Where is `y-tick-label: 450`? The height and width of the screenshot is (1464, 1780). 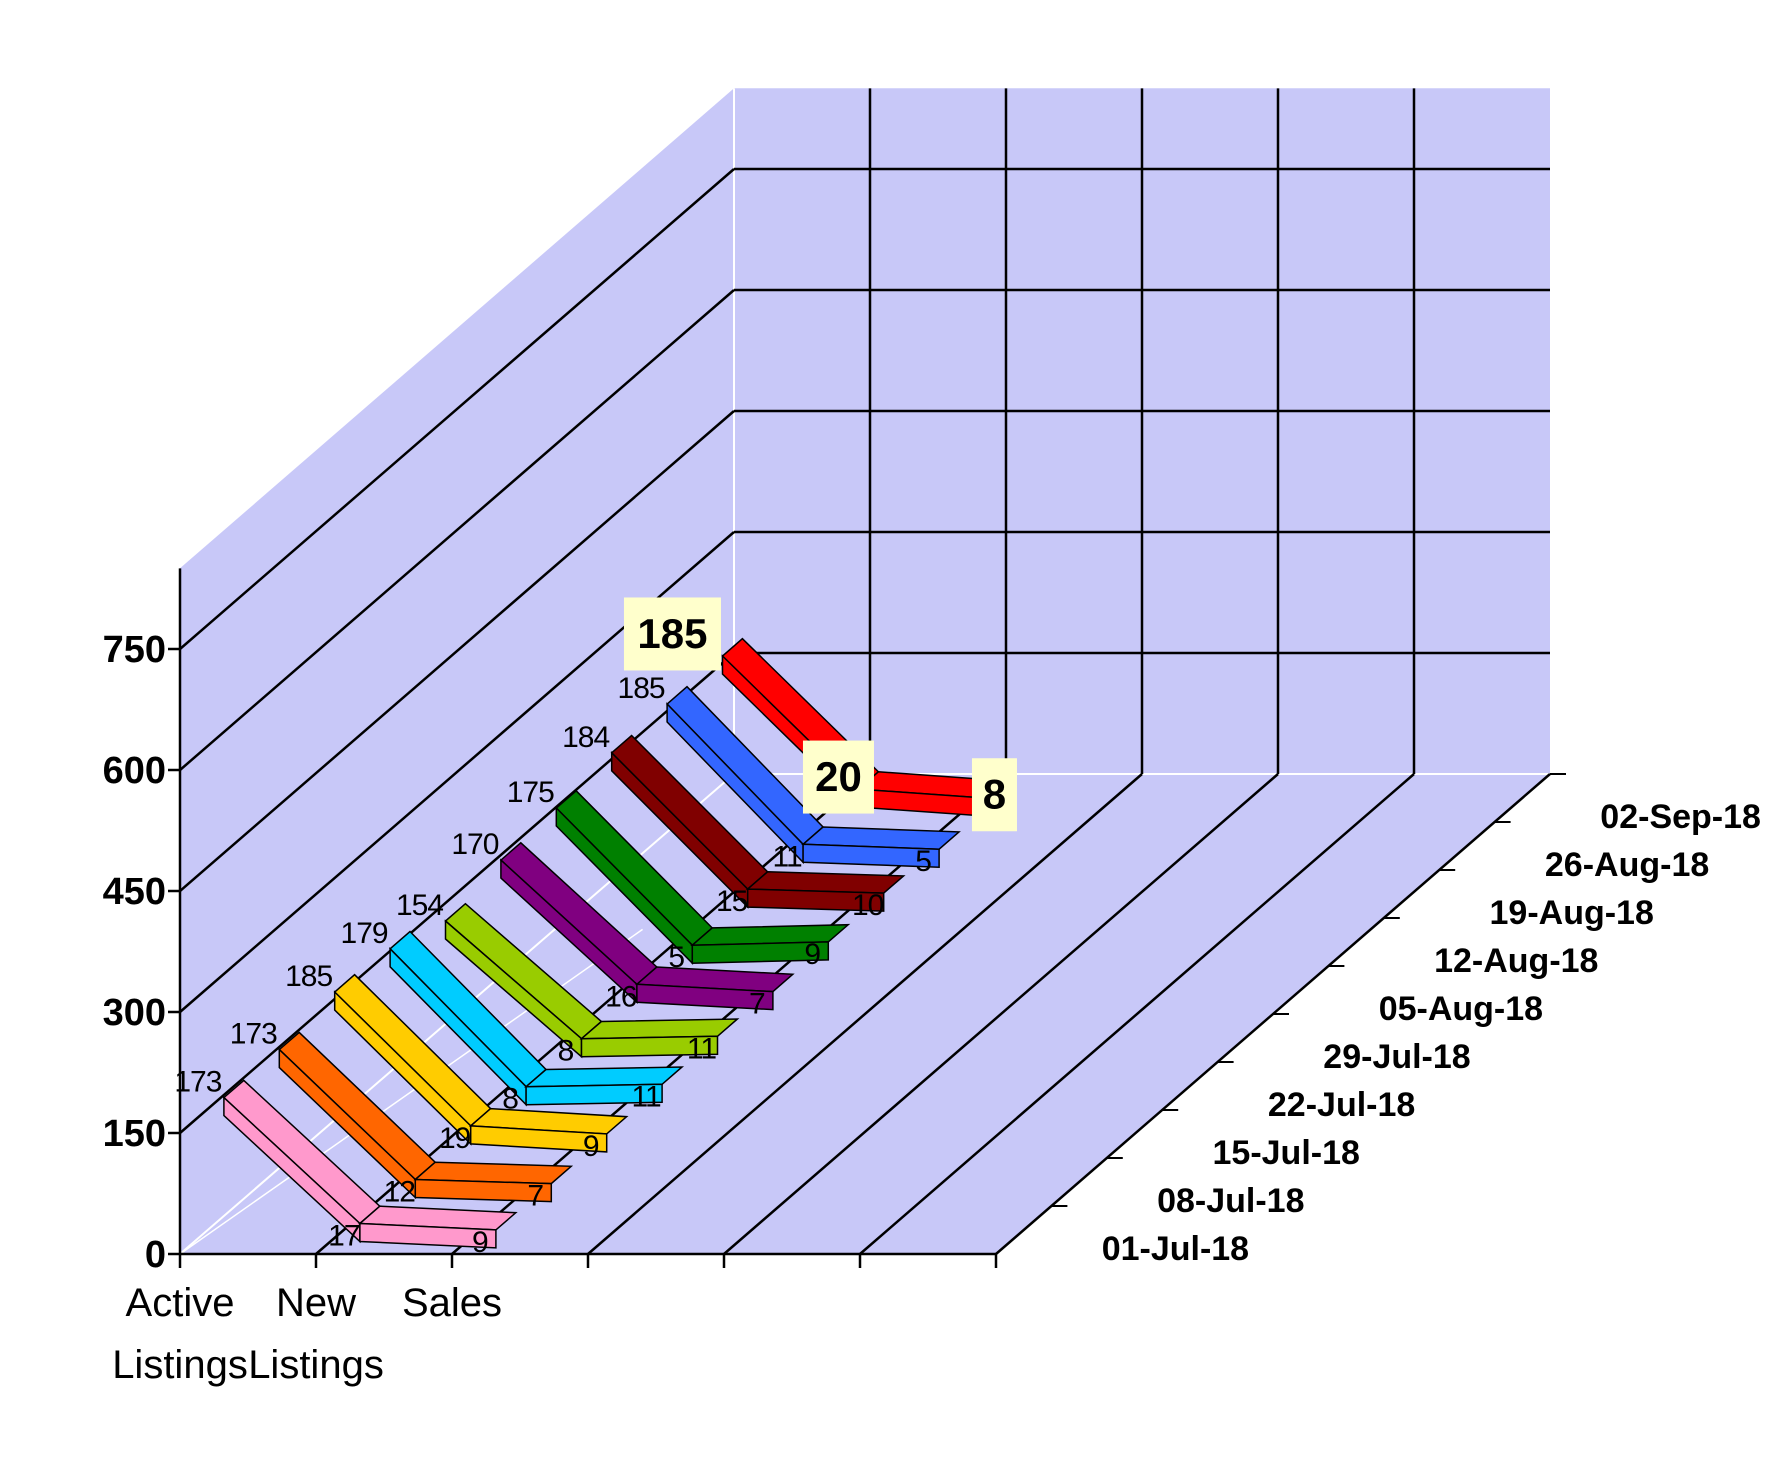
y-tick-label: 450 is located at coordinates (134, 892).